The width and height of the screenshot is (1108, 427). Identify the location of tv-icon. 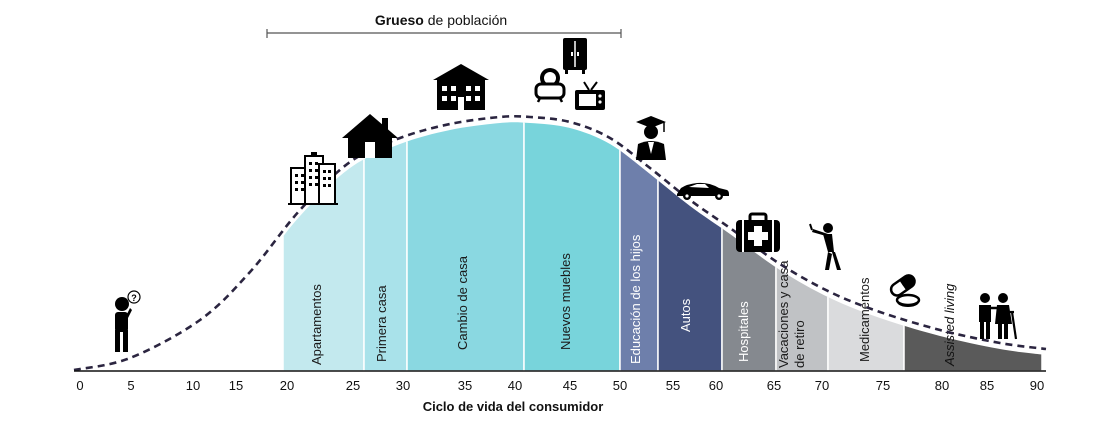
(590, 95).